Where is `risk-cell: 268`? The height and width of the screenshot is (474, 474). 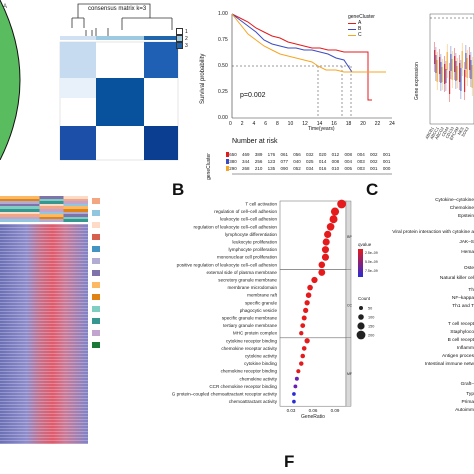 risk-cell: 268 is located at coordinates (246, 168).